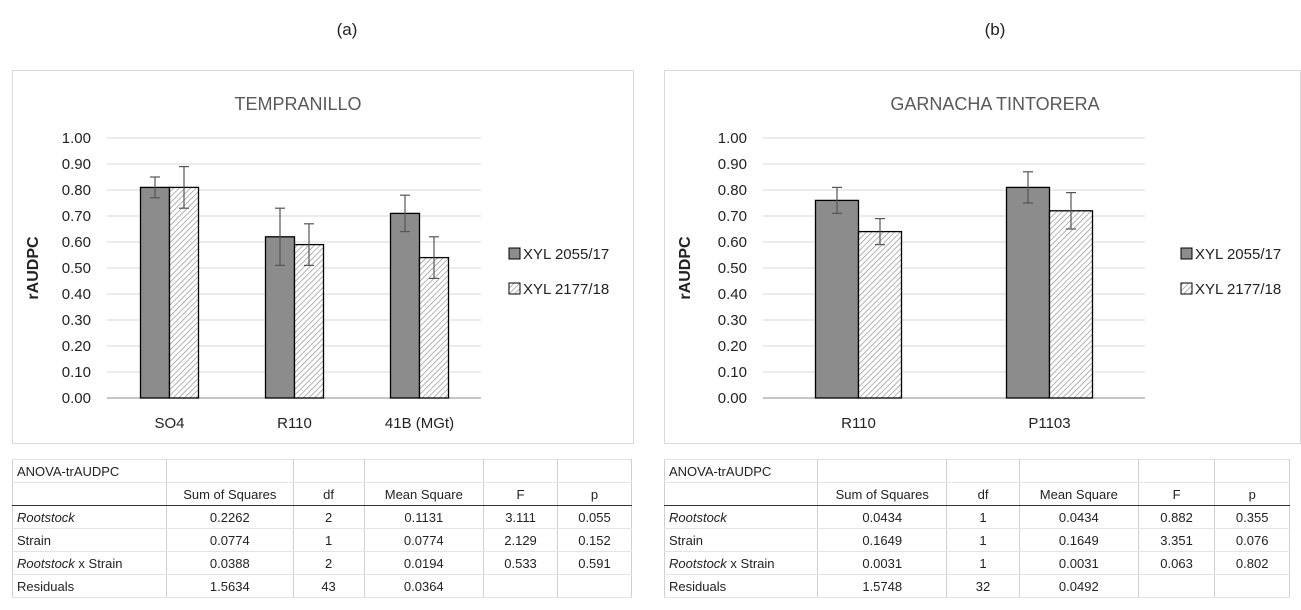  Describe the element at coordinates (424, 563) in the screenshot. I see `table-cell: 0.0194` at that location.